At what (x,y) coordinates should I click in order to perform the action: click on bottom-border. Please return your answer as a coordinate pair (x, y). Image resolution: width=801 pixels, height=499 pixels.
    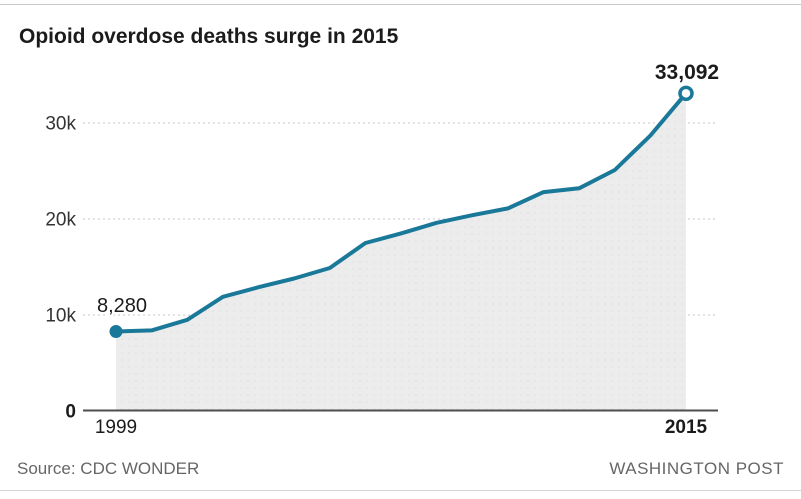
    Looking at the image, I should click on (400, 490).